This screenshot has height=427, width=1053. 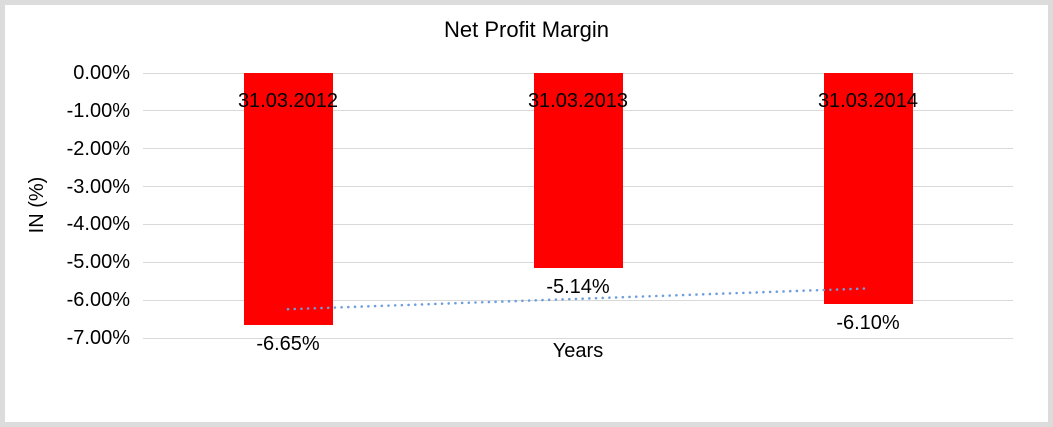 What do you see at coordinates (288, 343) in the screenshot?
I see `bar-value-label: -6.65%` at bounding box center [288, 343].